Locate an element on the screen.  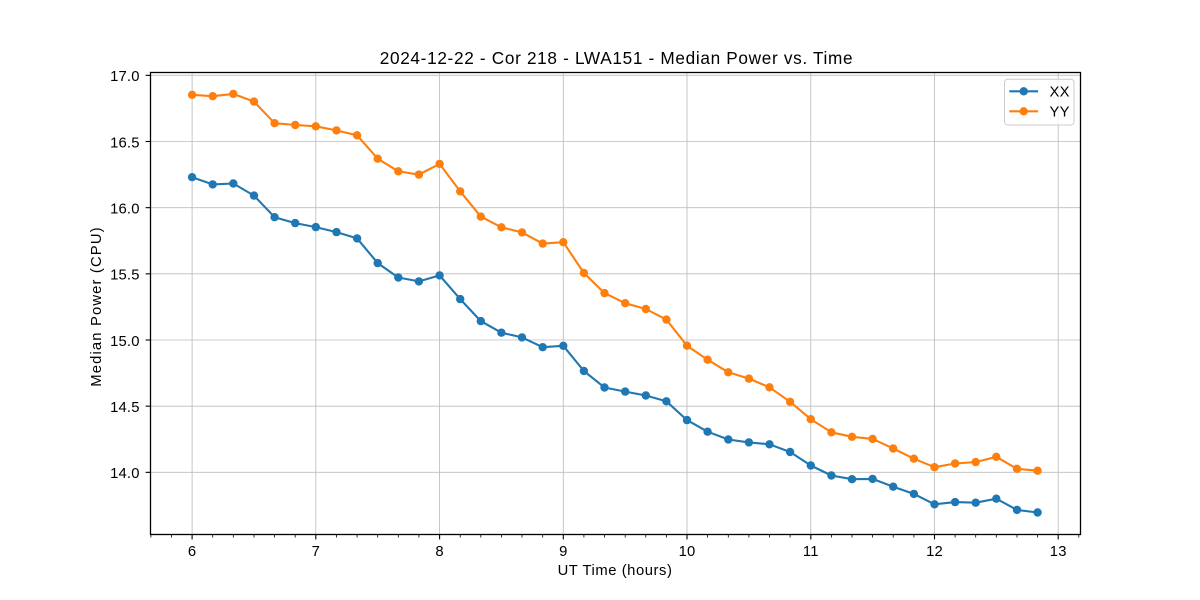
svg-text: Median Power (CPU) is located at coordinates (97, 306).